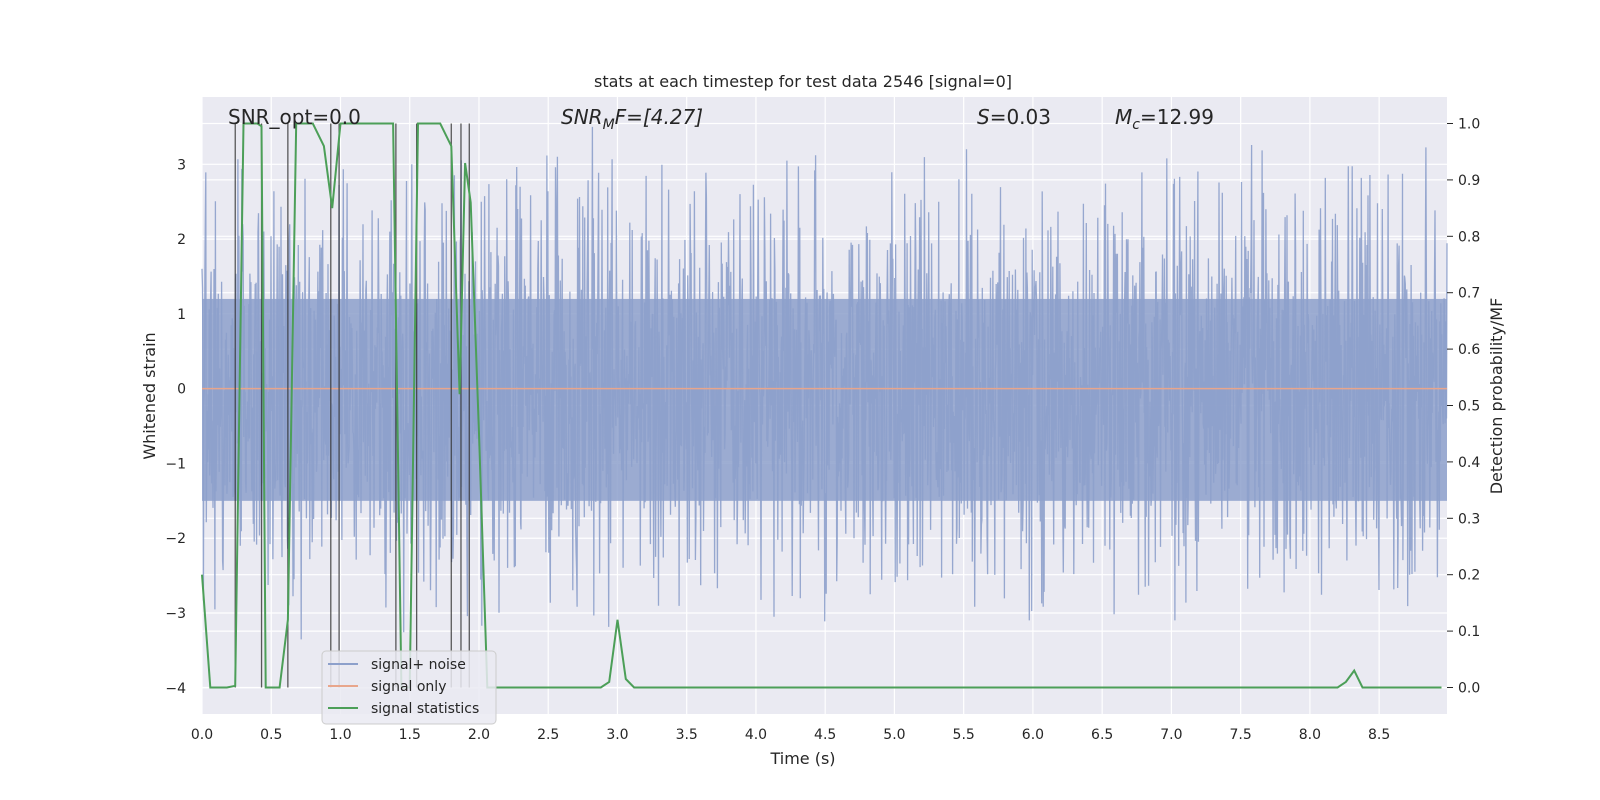  What do you see at coordinates (1020, 117) in the screenshot?
I see `s-rest: =0.03` at bounding box center [1020, 117].